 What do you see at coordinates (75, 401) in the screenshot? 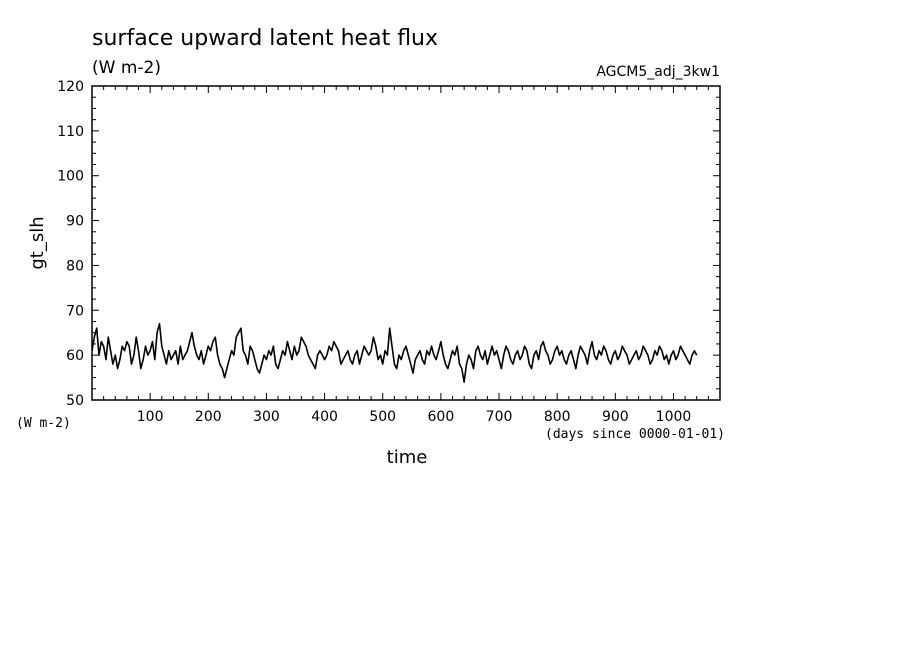
I see `y-tick-label: 50` at bounding box center [75, 401].